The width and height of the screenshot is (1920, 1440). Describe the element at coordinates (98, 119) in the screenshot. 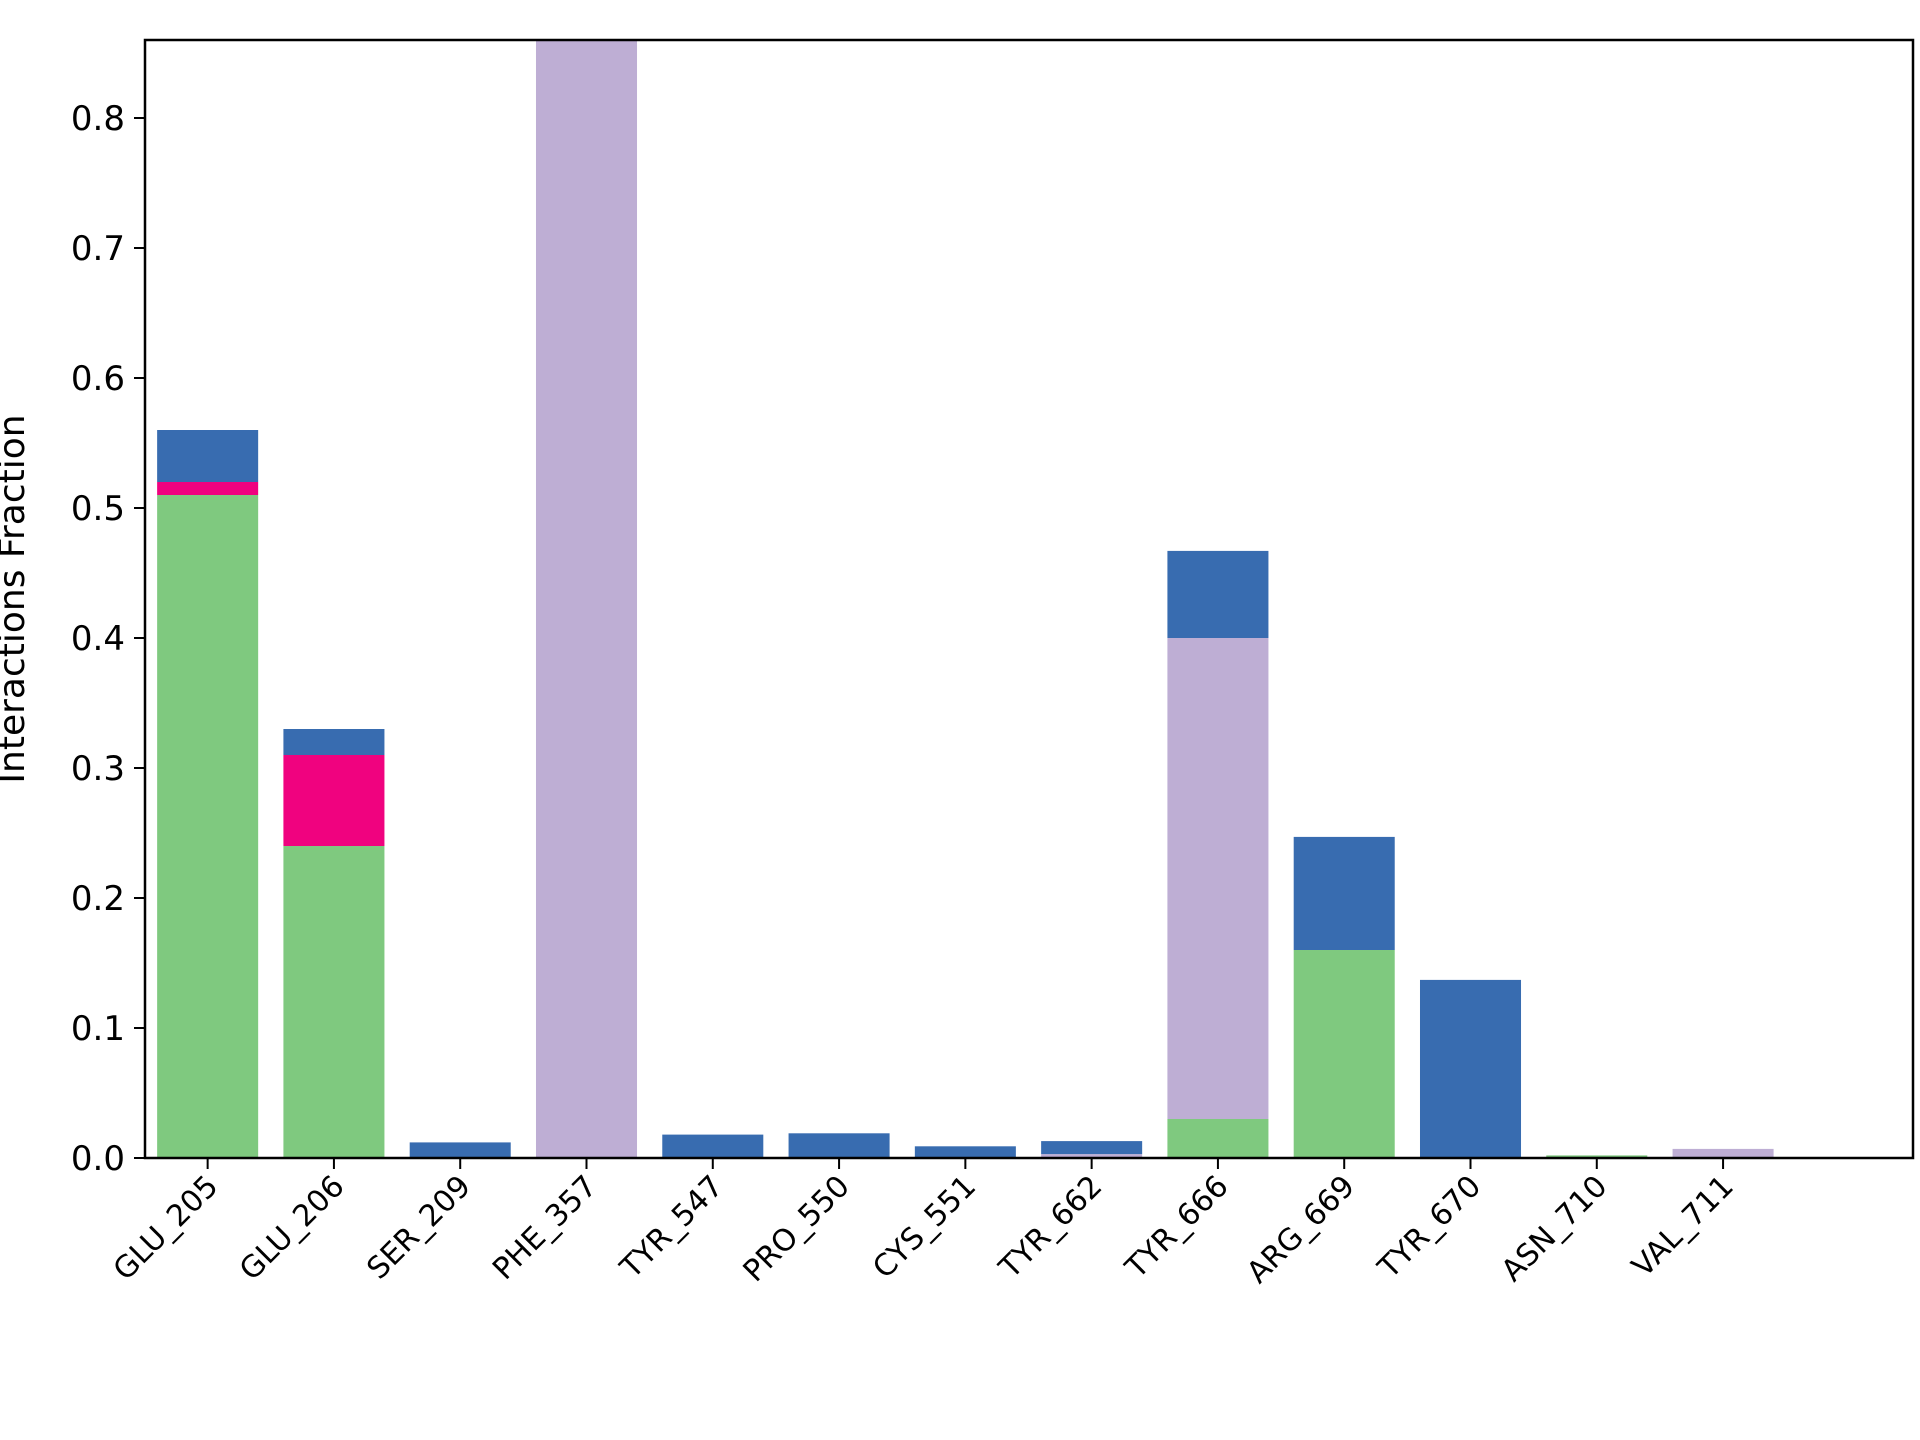

I see `y-tick-label: 0.8` at that location.